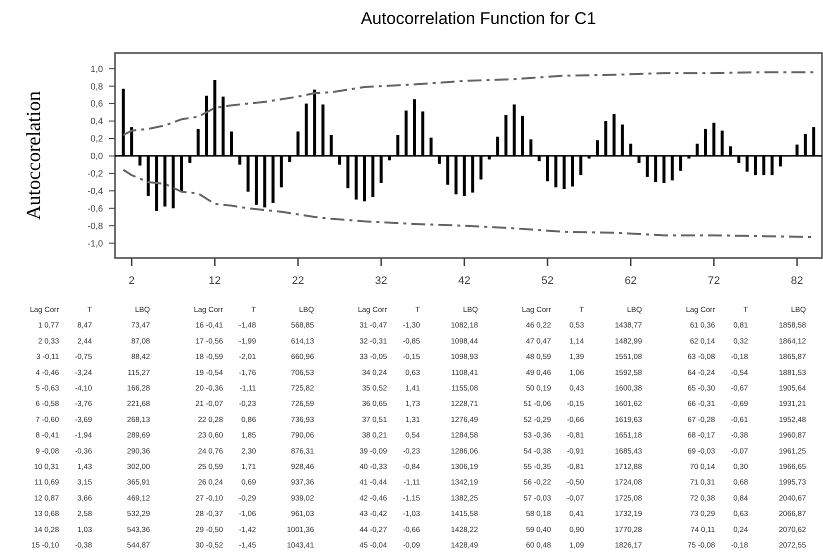 This screenshot has width=823, height=557. I want to click on x-tick-label: 72, so click(714, 281).